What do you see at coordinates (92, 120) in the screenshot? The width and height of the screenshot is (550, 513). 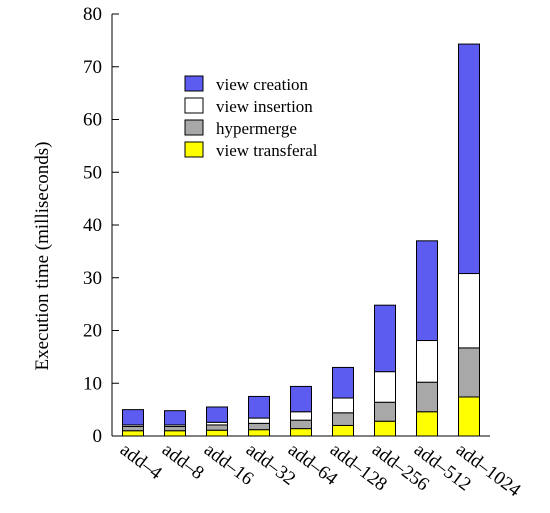 I see `y-tick-label: 60` at bounding box center [92, 120].